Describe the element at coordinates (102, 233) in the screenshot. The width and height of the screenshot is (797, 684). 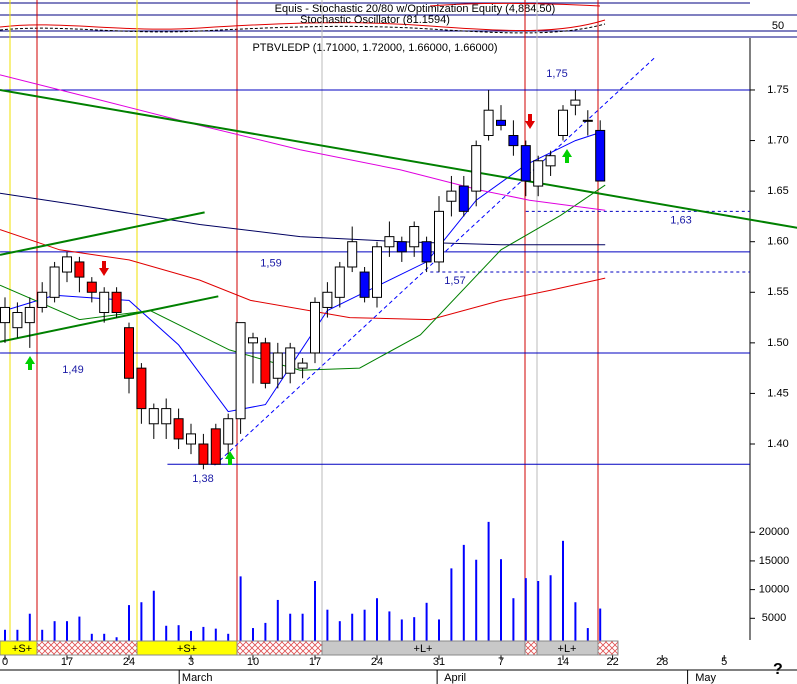
I see `trendline` at that location.